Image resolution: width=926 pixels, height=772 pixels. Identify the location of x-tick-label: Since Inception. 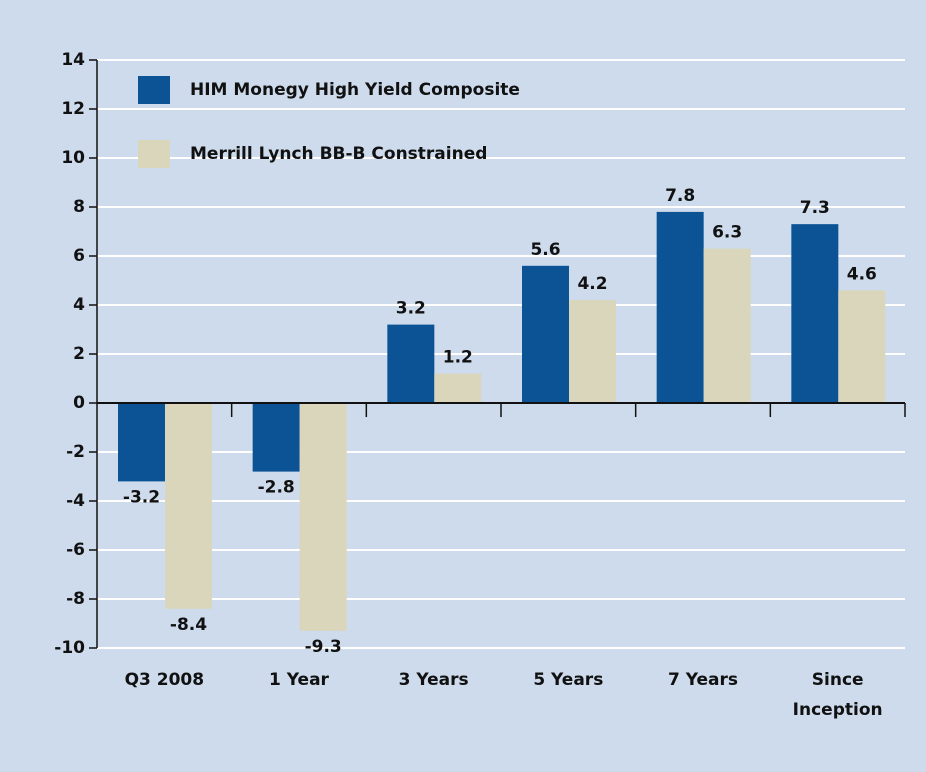
(837, 695).